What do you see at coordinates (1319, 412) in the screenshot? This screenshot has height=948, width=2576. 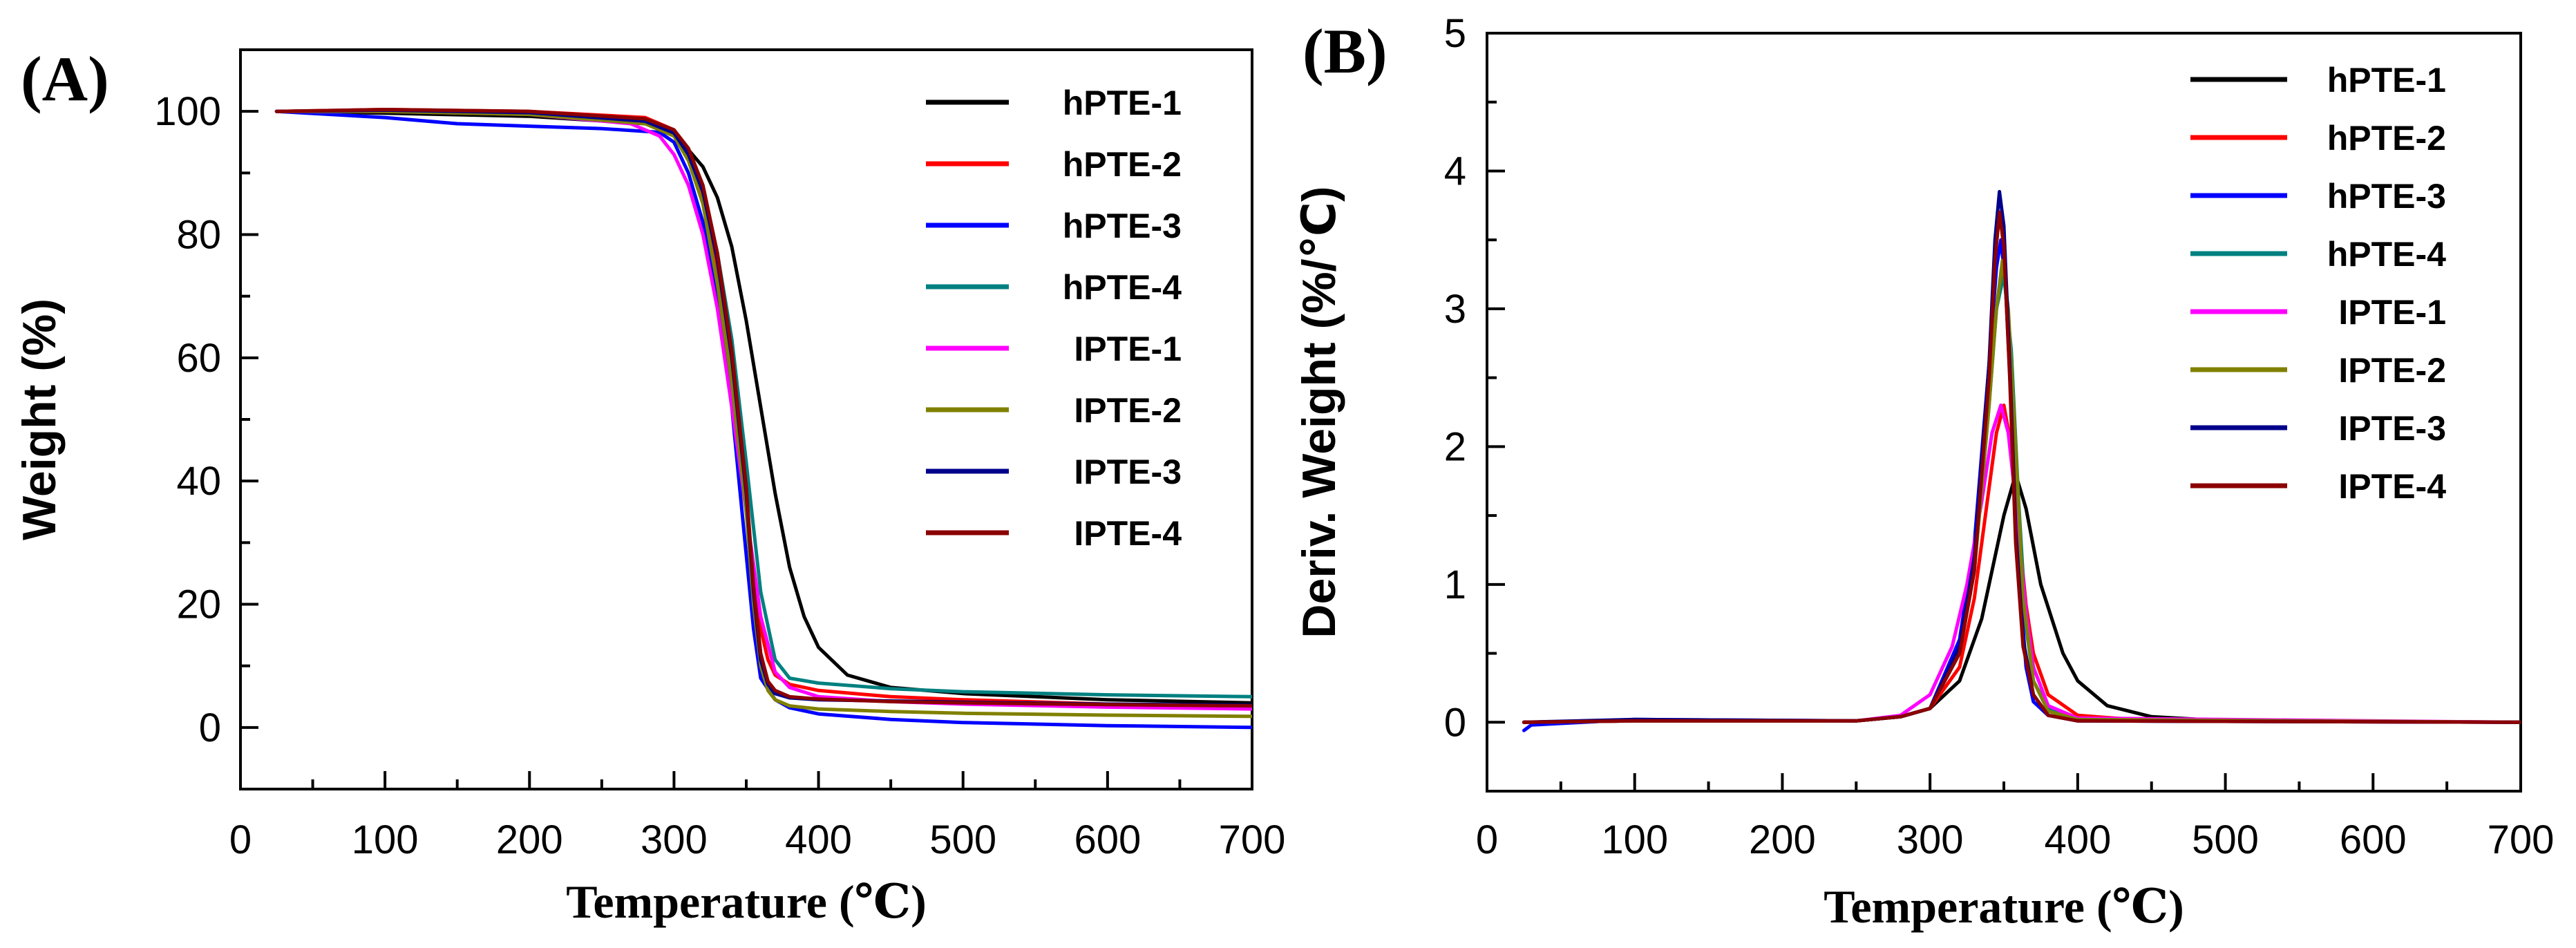 I see `y-axis-title: Deriv. Weight (%/℃)` at bounding box center [1319, 412].